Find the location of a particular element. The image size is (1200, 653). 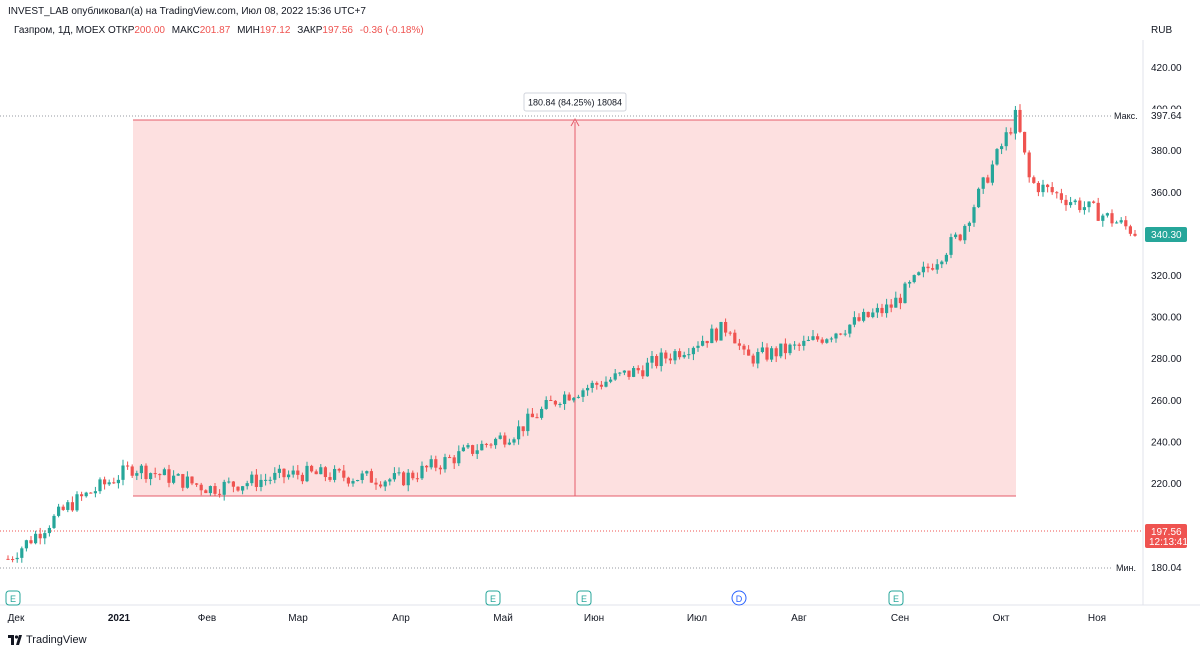

dividend-event-icon: D is located at coordinates (739, 598).